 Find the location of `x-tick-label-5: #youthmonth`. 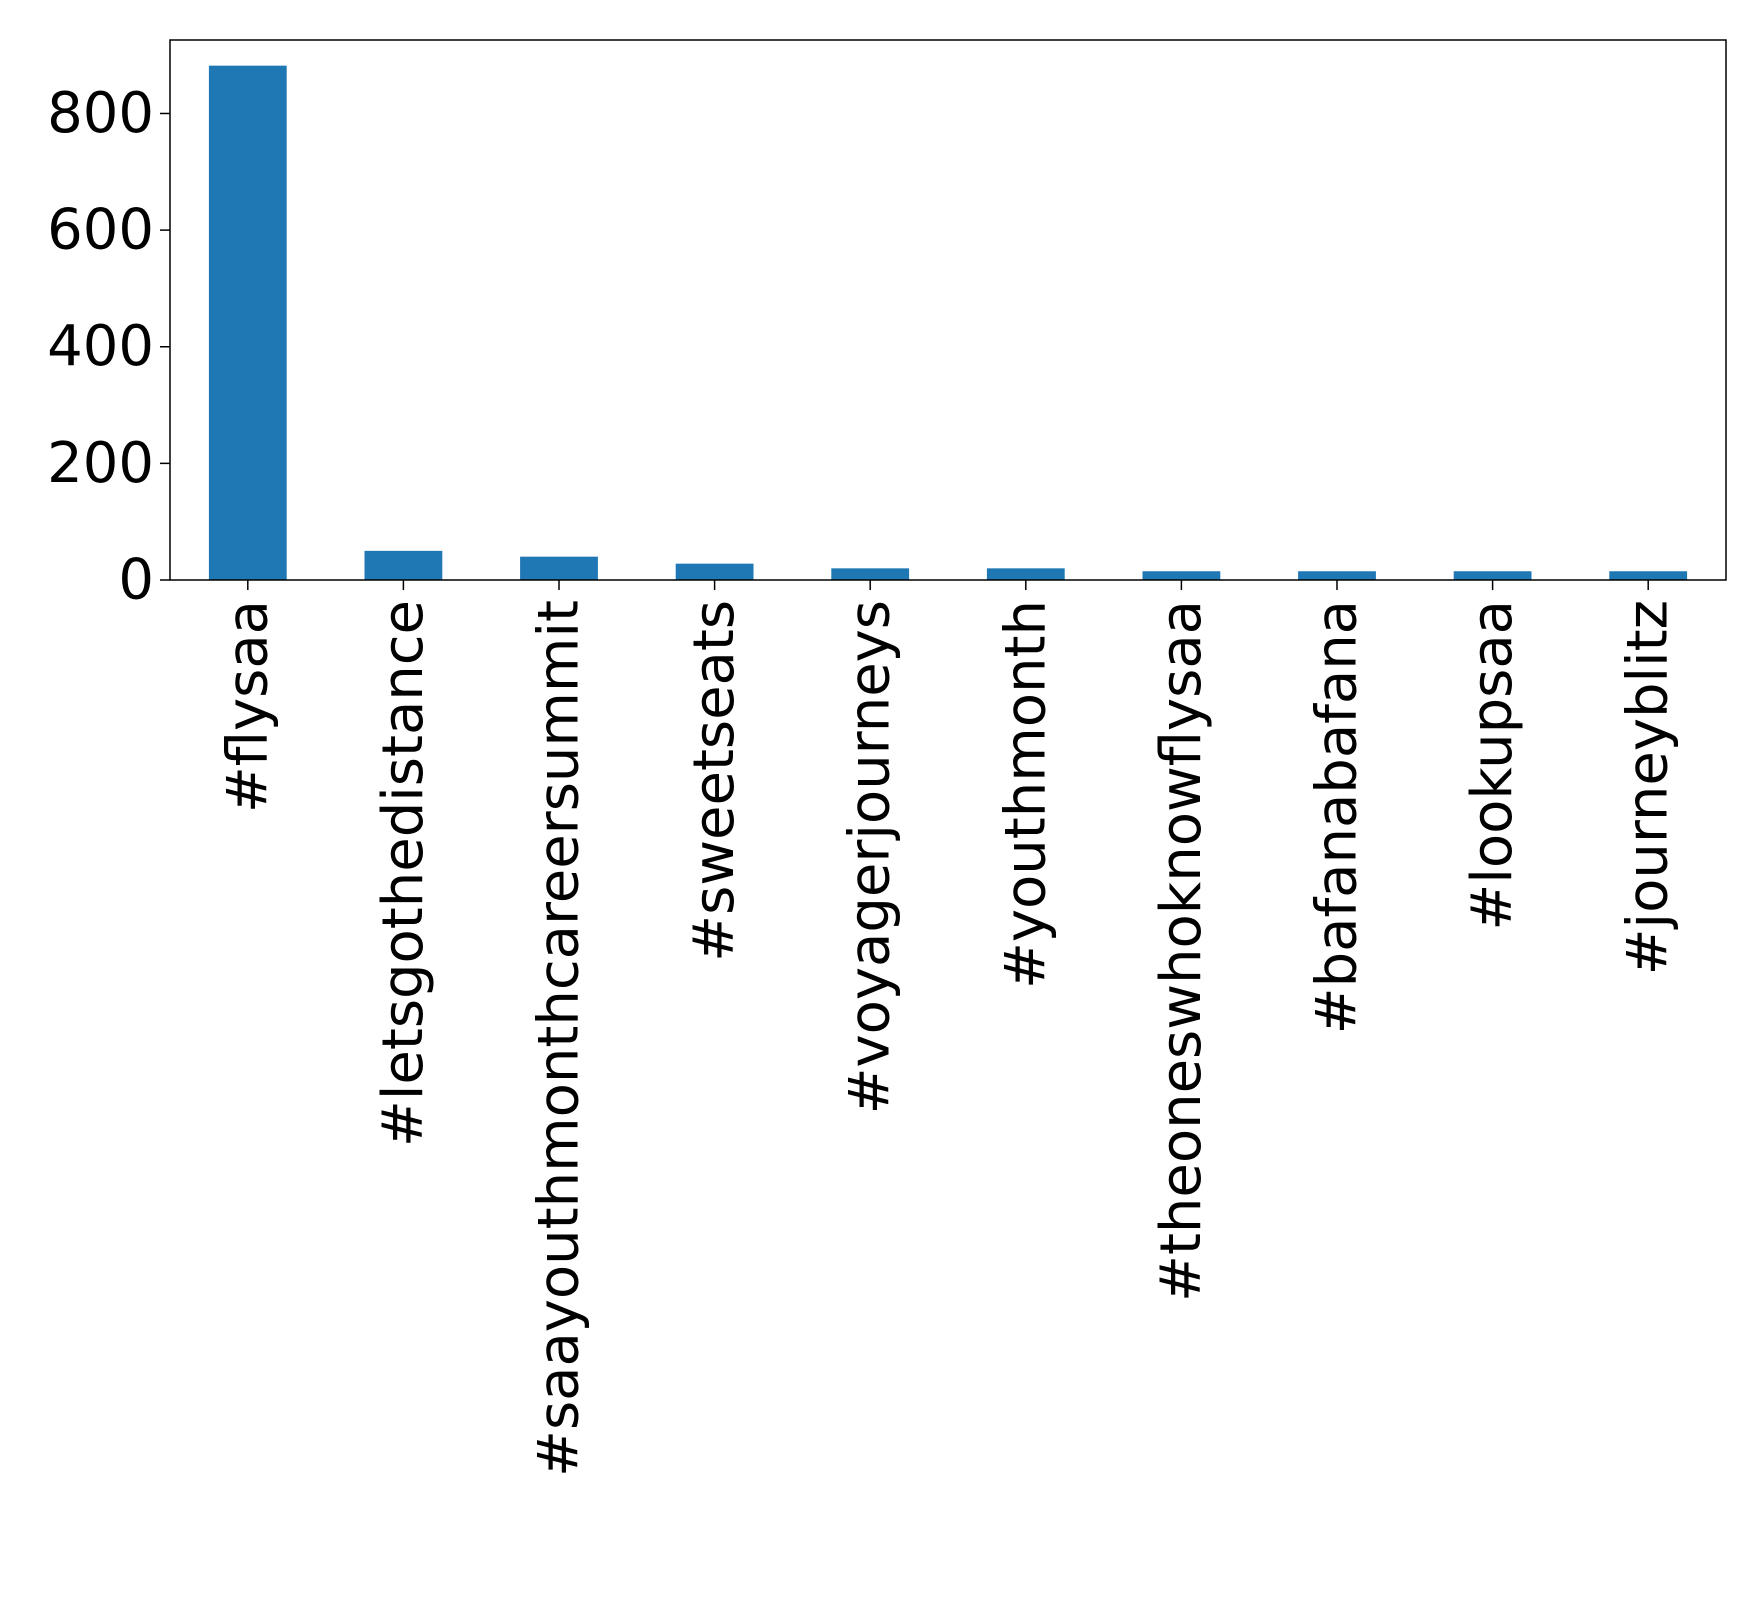

x-tick-label-5: #youthmonth is located at coordinates (1025, 794).